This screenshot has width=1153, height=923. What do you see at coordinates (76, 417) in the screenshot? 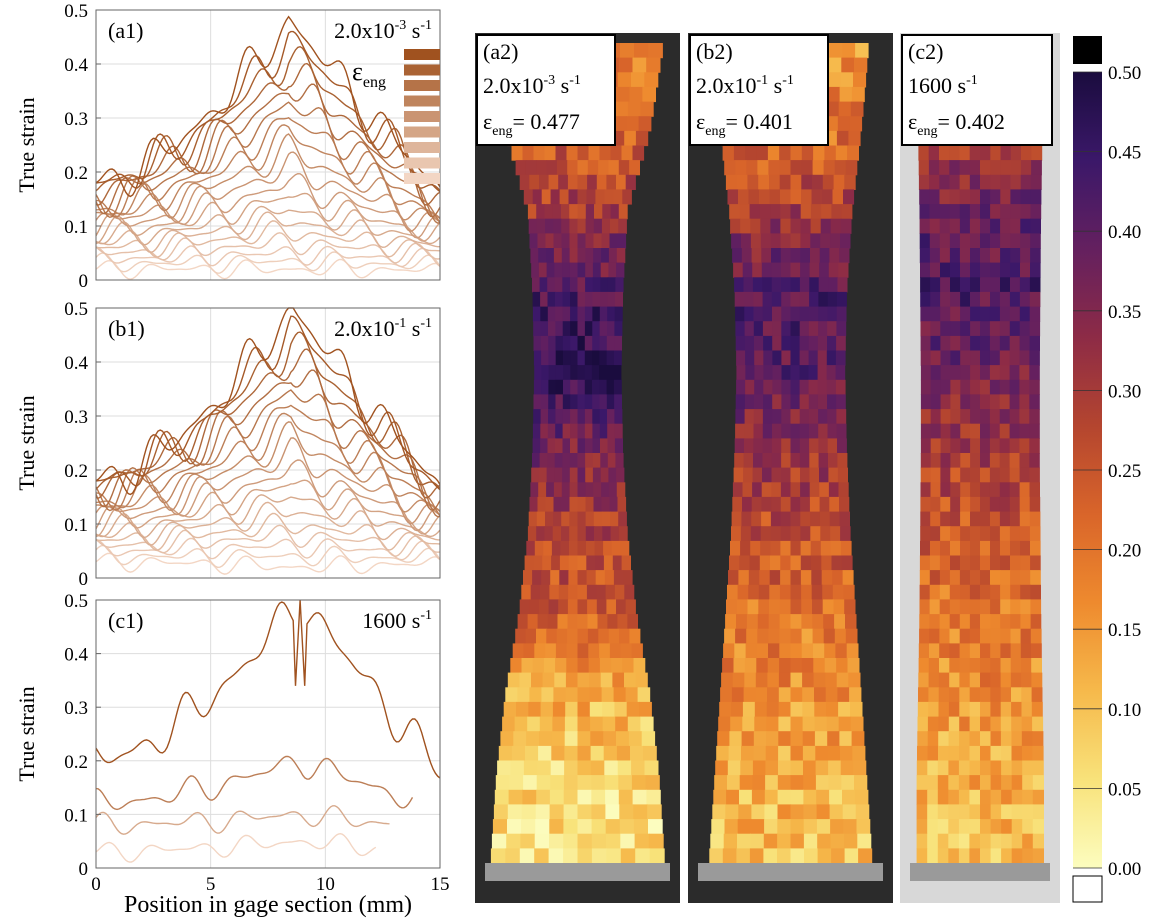
I see `y-tick-label: 0.3` at bounding box center [76, 417].